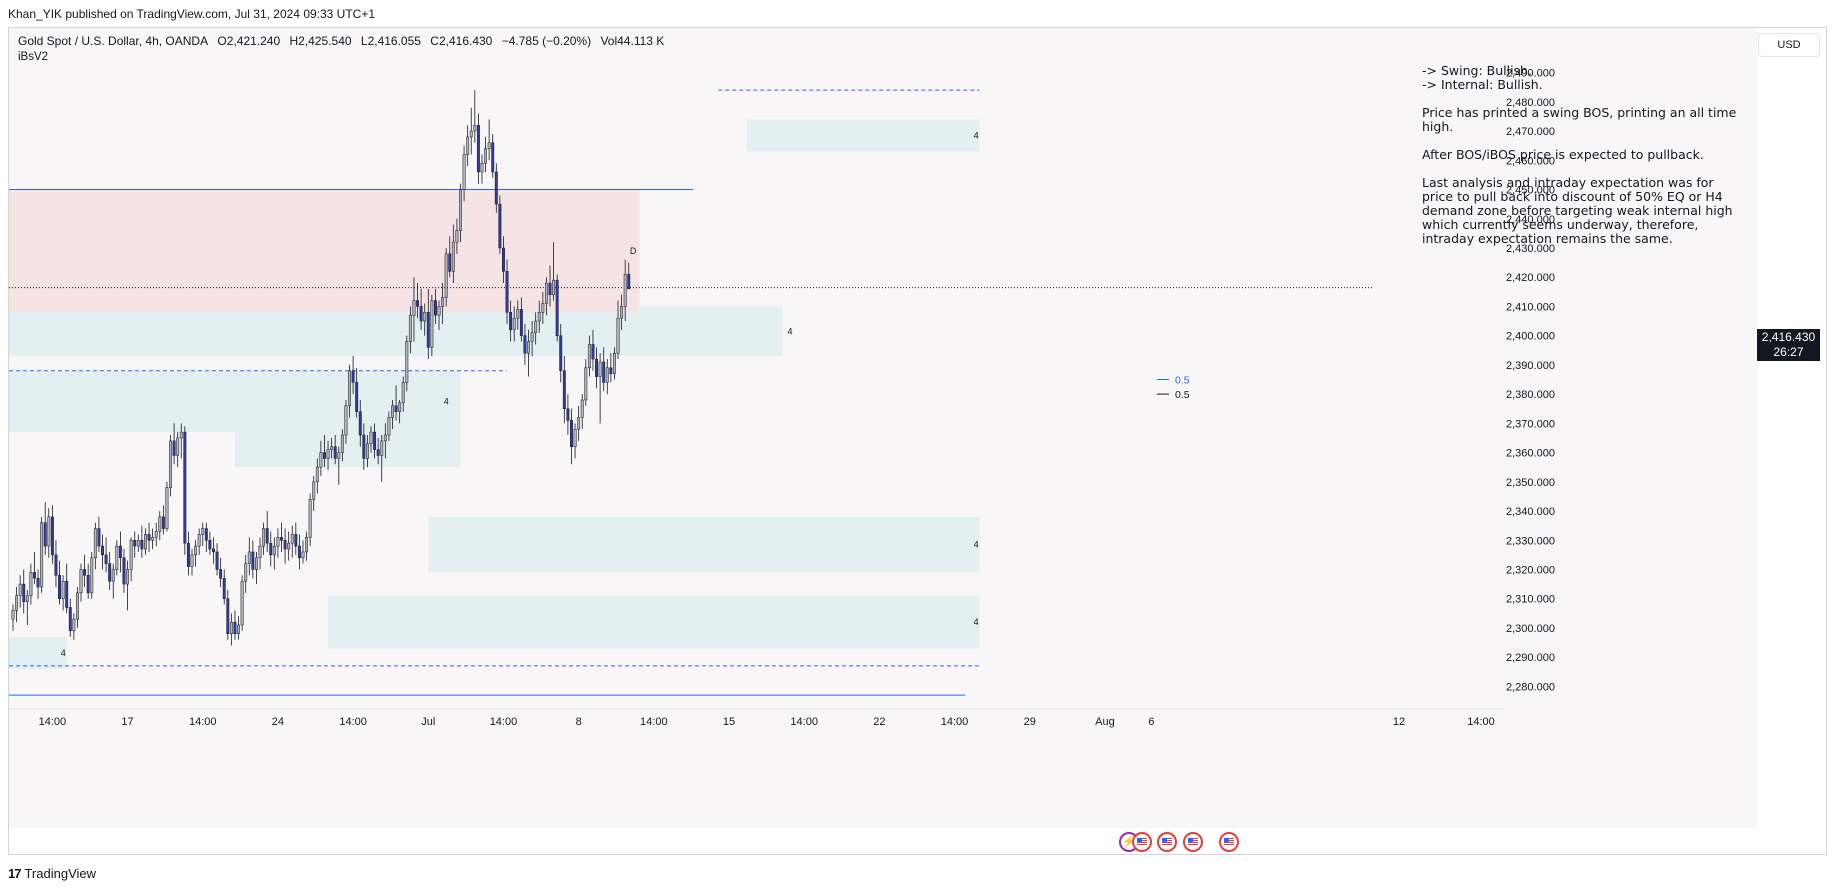  I want to click on x-tick-label: Jul, so click(428, 722).